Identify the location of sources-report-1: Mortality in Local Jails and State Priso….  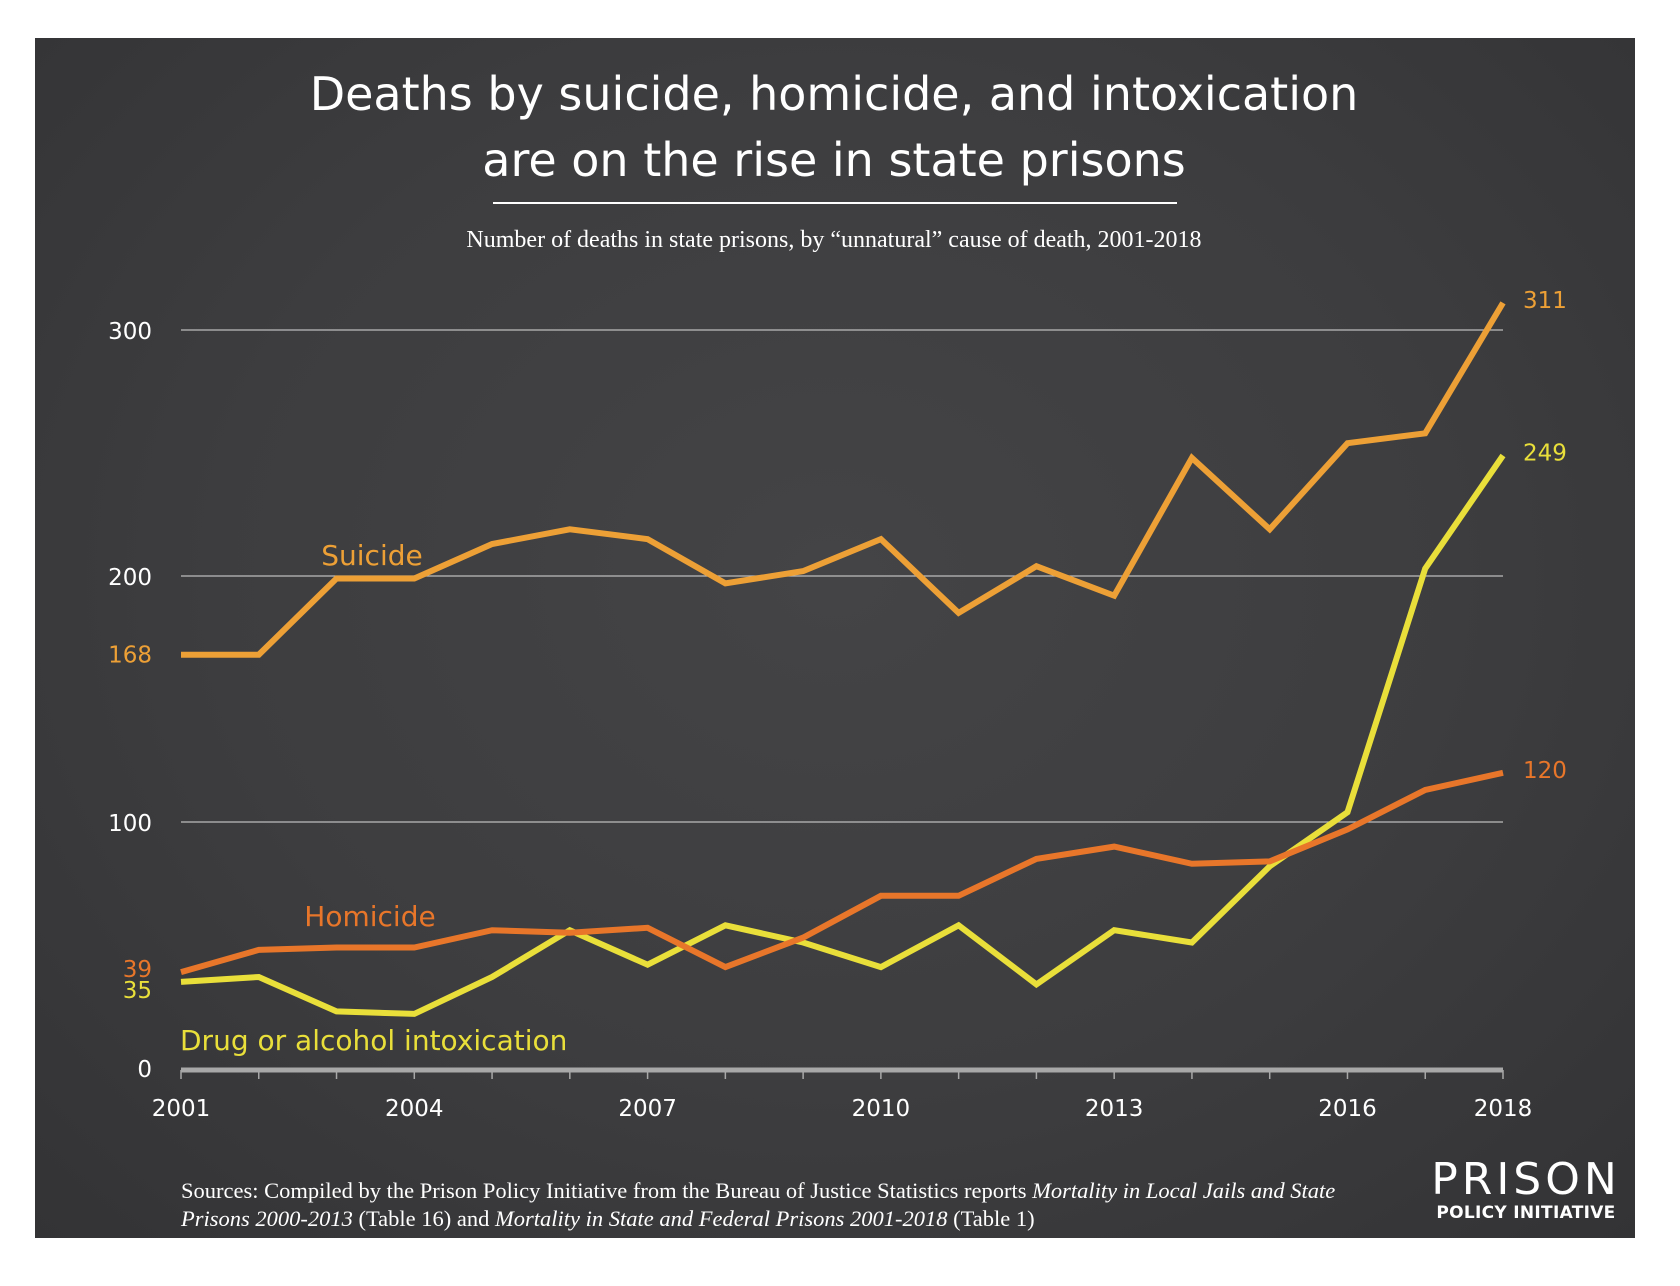
(758, 1204).